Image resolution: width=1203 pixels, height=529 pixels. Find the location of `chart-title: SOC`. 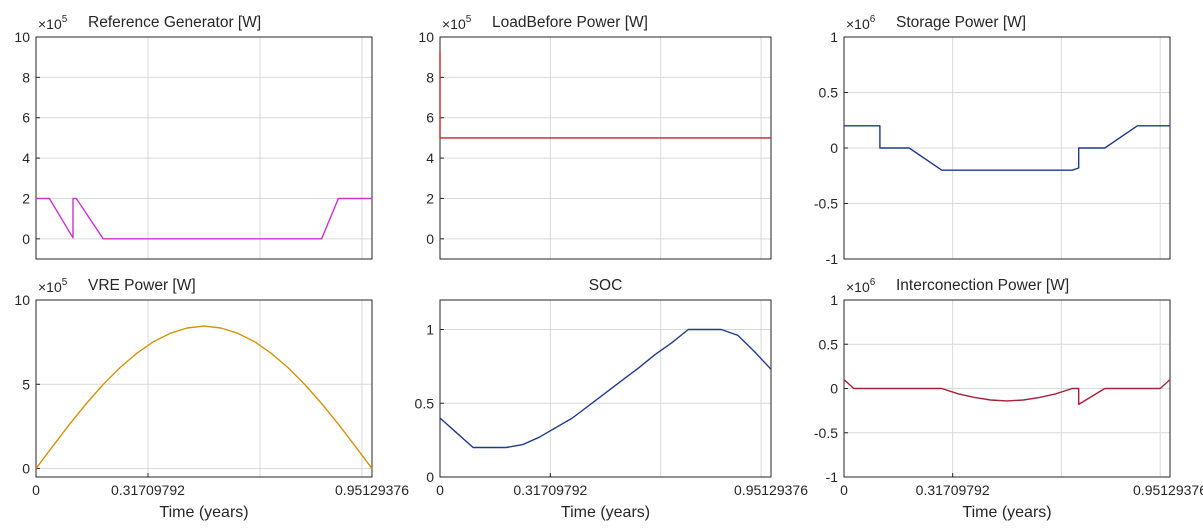

chart-title: SOC is located at coordinates (606, 285).